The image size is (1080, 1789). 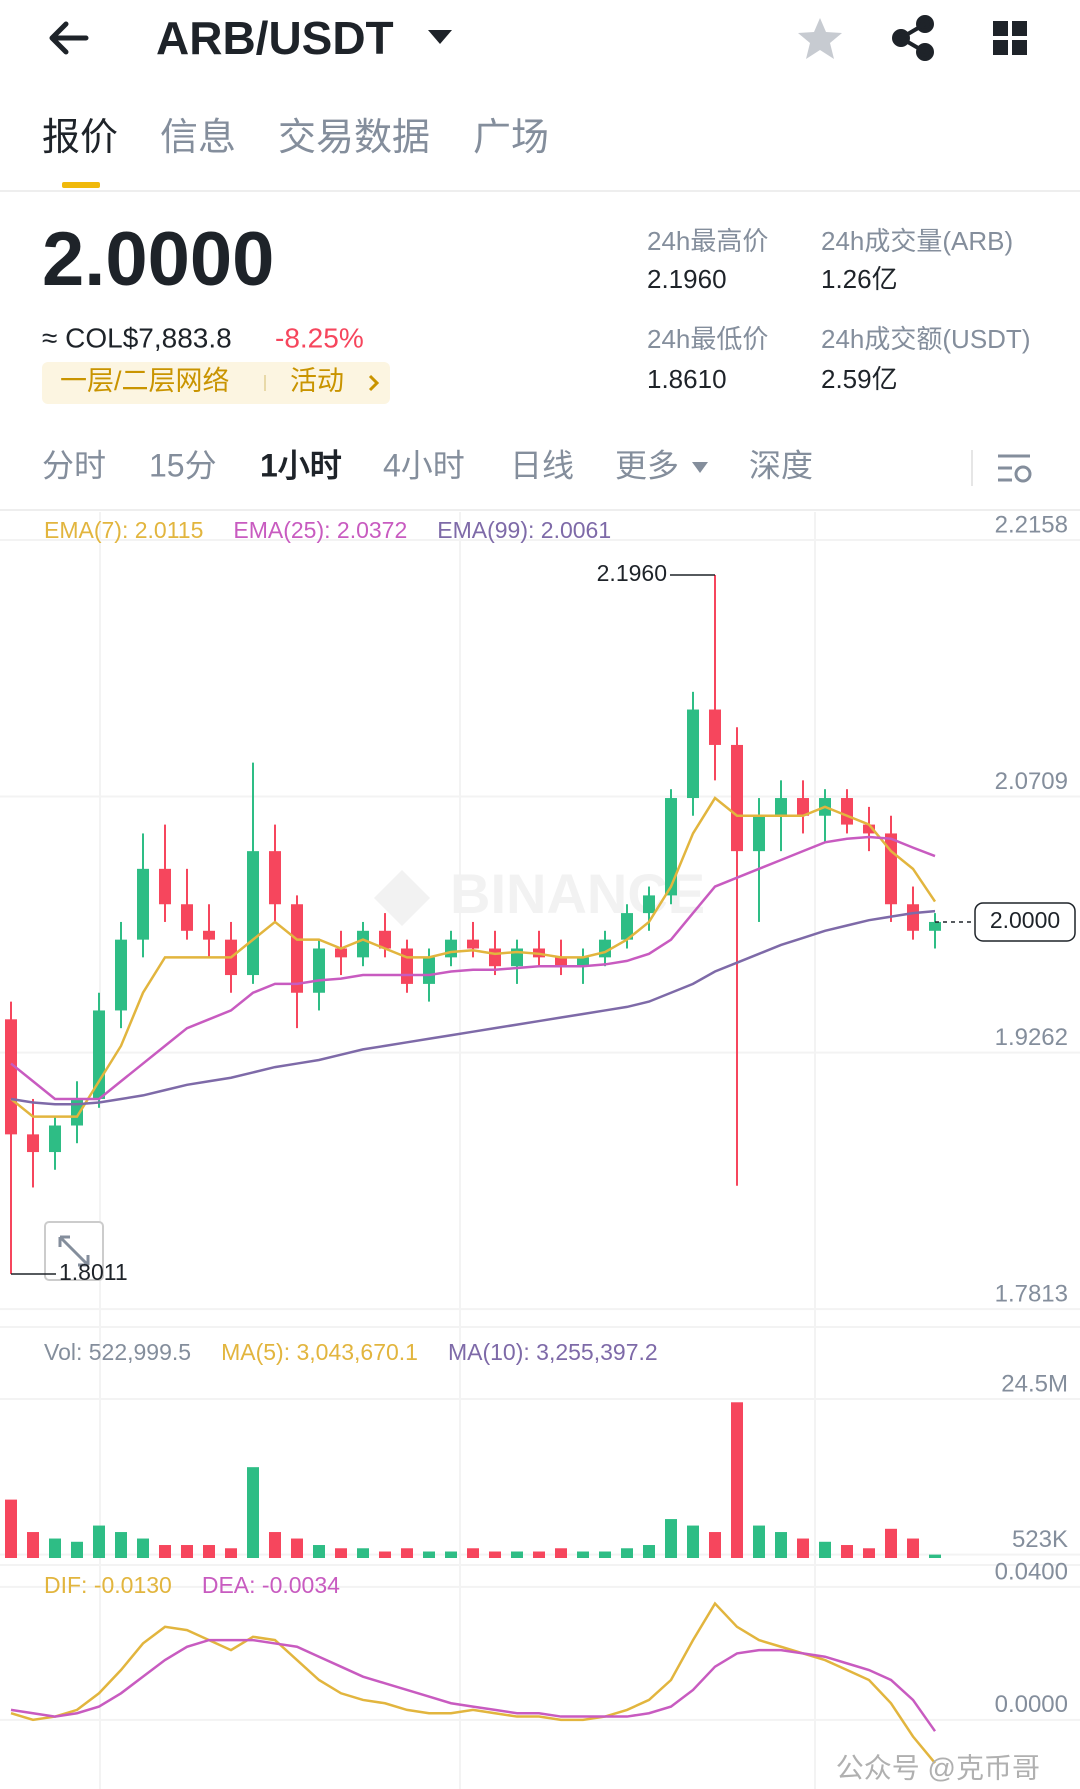 I want to click on y-tick-label: 2.0709, so click(x=1031, y=781).